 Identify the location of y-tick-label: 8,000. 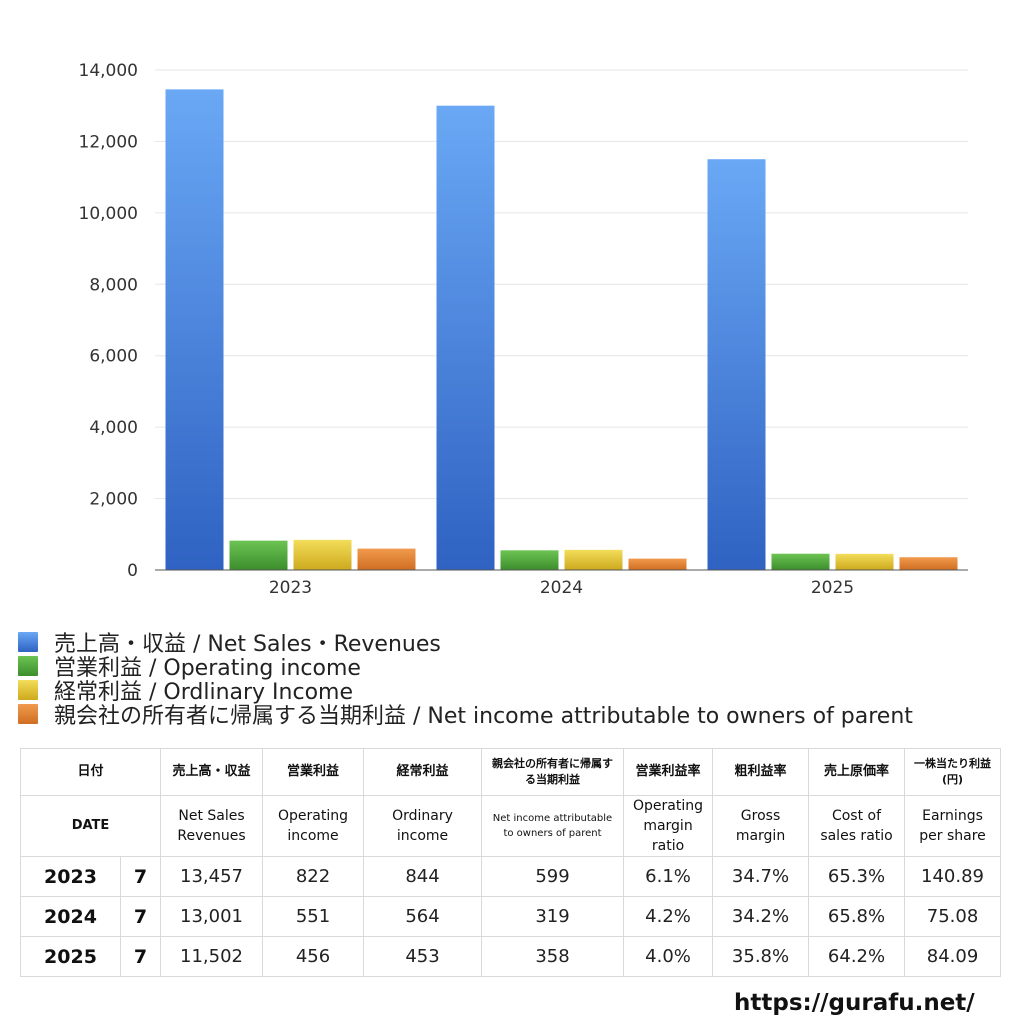
(113, 285).